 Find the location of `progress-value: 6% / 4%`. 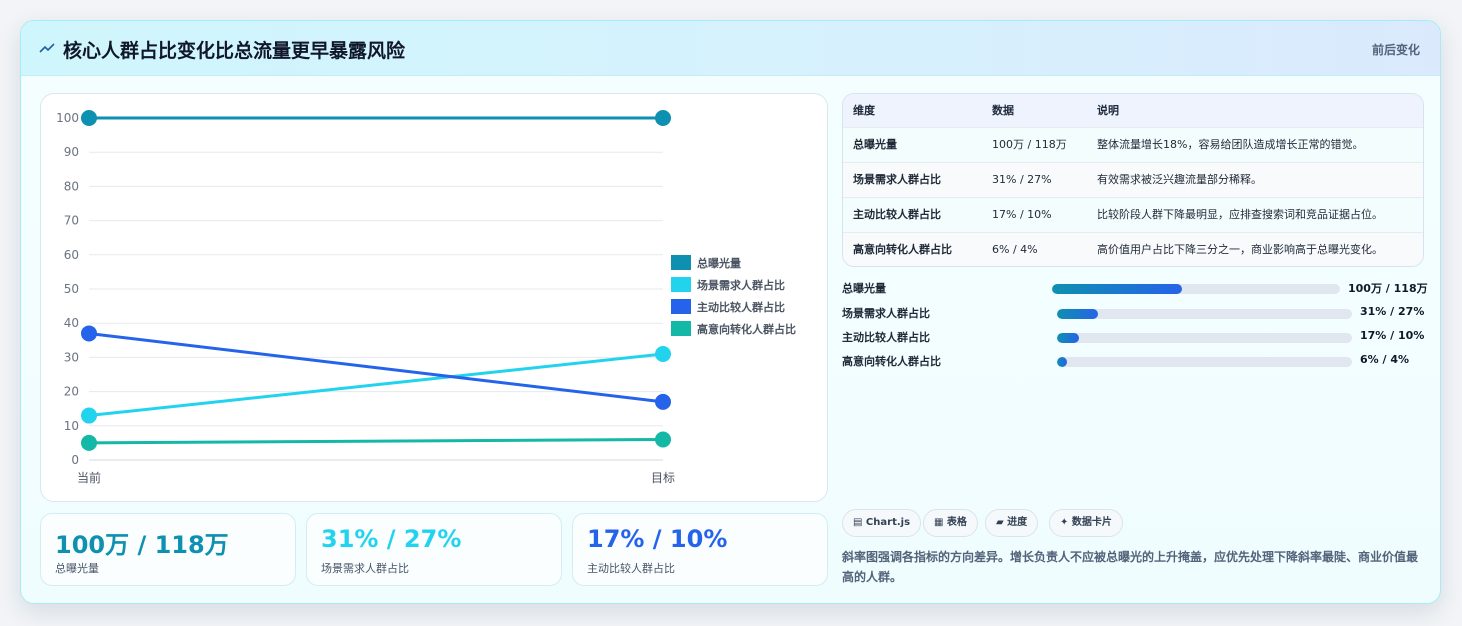

progress-value: 6% / 4% is located at coordinates (1385, 359).